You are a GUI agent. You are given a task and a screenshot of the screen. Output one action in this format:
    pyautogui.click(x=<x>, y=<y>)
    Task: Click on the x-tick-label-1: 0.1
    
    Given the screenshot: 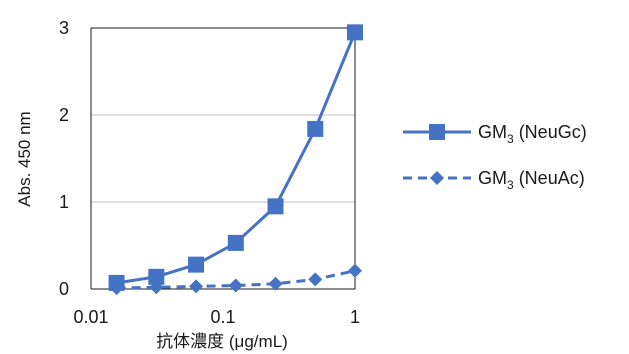 What is the action you would take?
    pyautogui.click(x=222, y=317)
    